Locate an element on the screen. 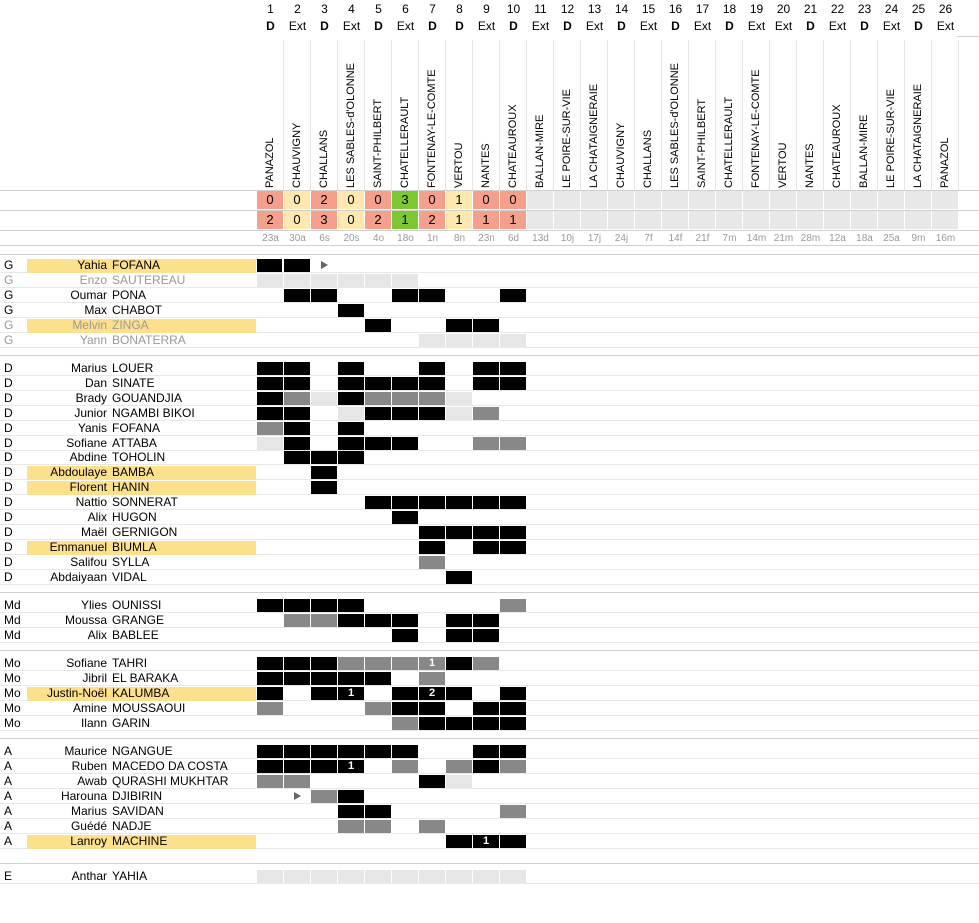 The image size is (979, 923). match-date: 18o is located at coordinates (405, 238).